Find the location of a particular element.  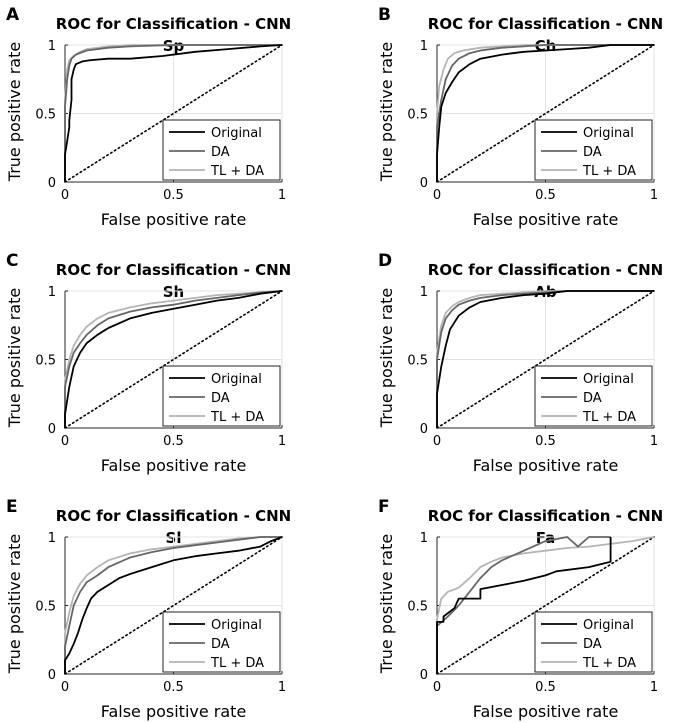

panel-letter: A is located at coordinates (13, 15).